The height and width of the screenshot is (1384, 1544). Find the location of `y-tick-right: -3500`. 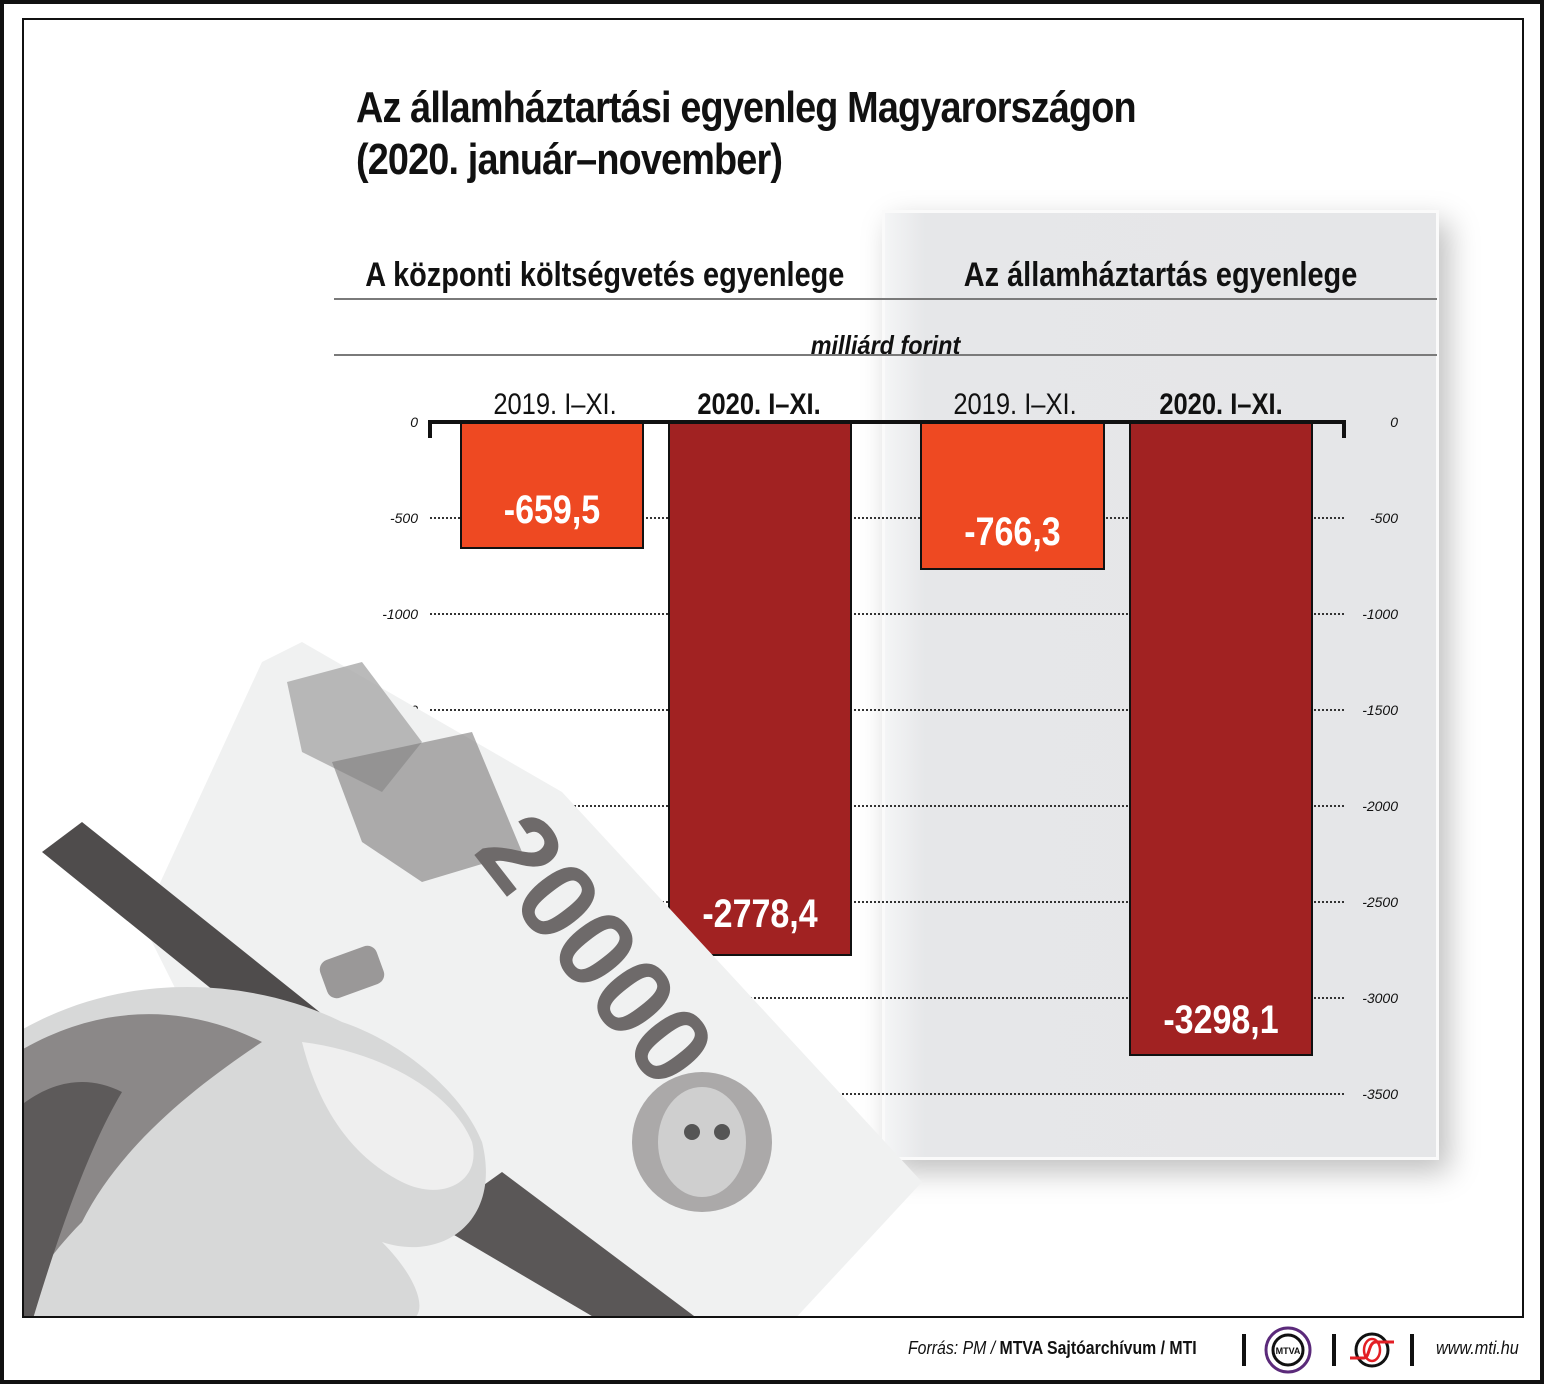

y-tick-right: -3500 is located at coordinates (1380, 1094).